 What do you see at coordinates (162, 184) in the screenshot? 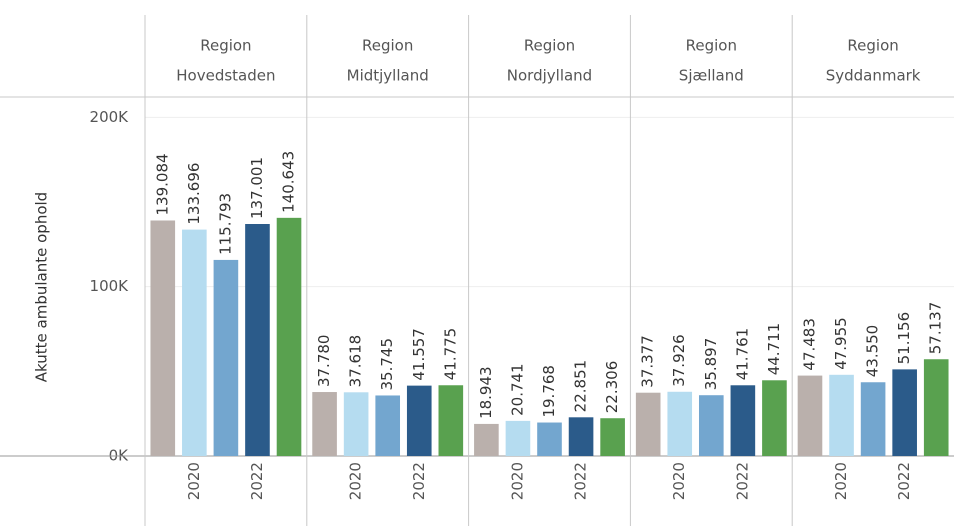
I see `value-label: 139.084` at bounding box center [162, 184].